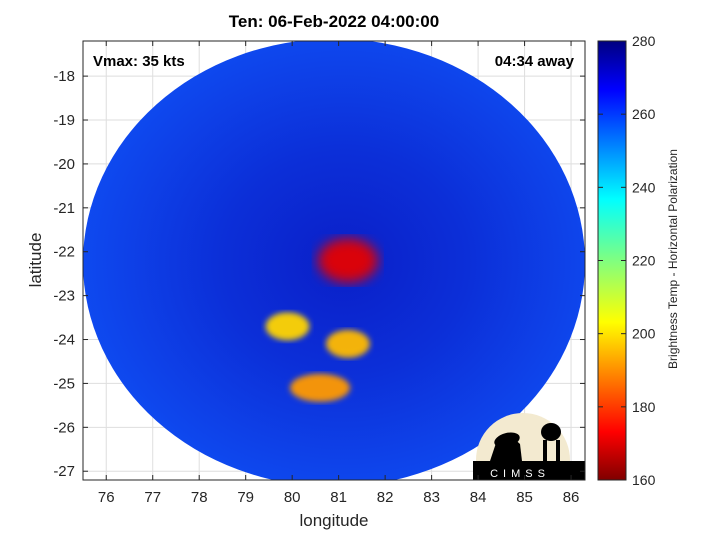  I want to click on y-tick-label: -18, so click(64, 76).